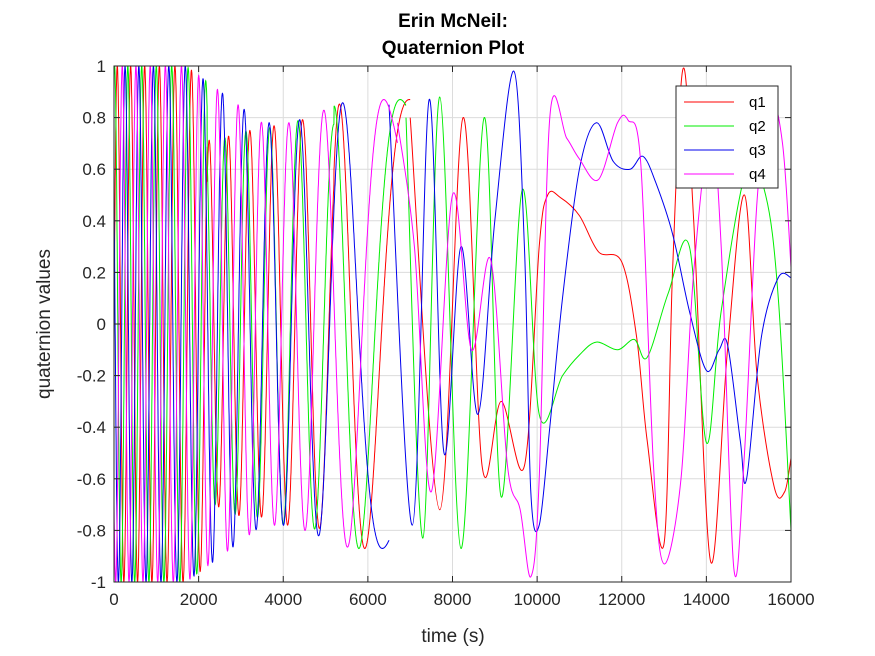  What do you see at coordinates (113, 599) in the screenshot?
I see `x-tick-label: 0` at bounding box center [113, 599].